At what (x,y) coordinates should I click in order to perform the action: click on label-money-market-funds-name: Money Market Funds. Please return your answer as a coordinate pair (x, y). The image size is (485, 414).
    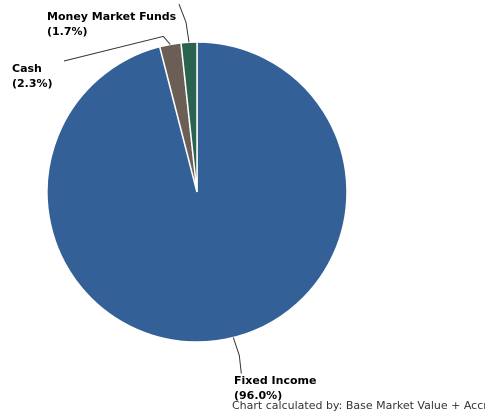
    Looking at the image, I should click on (112, 16).